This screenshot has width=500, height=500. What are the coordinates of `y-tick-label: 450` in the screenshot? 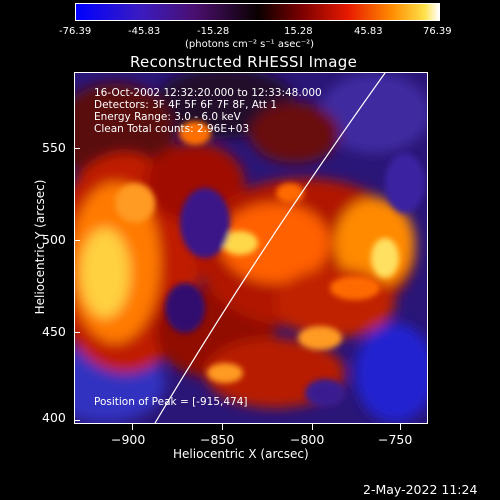 It's located at (54, 331).